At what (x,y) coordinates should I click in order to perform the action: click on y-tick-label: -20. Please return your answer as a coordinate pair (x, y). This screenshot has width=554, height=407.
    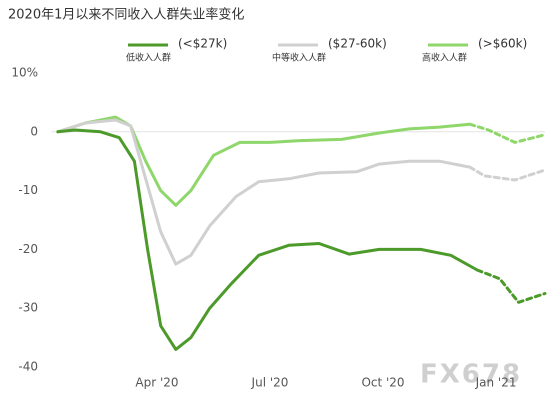
    Looking at the image, I should click on (28, 249).